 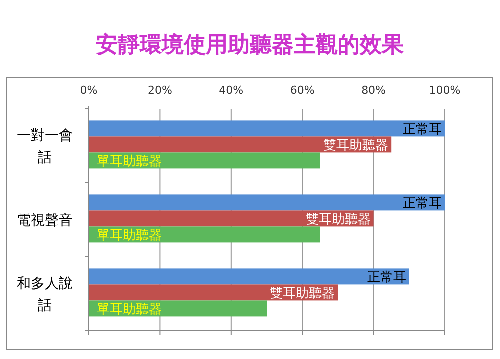 What do you see at coordinates (160, 90) in the screenshot?
I see `x-tick-label: 20%` at bounding box center [160, 90].